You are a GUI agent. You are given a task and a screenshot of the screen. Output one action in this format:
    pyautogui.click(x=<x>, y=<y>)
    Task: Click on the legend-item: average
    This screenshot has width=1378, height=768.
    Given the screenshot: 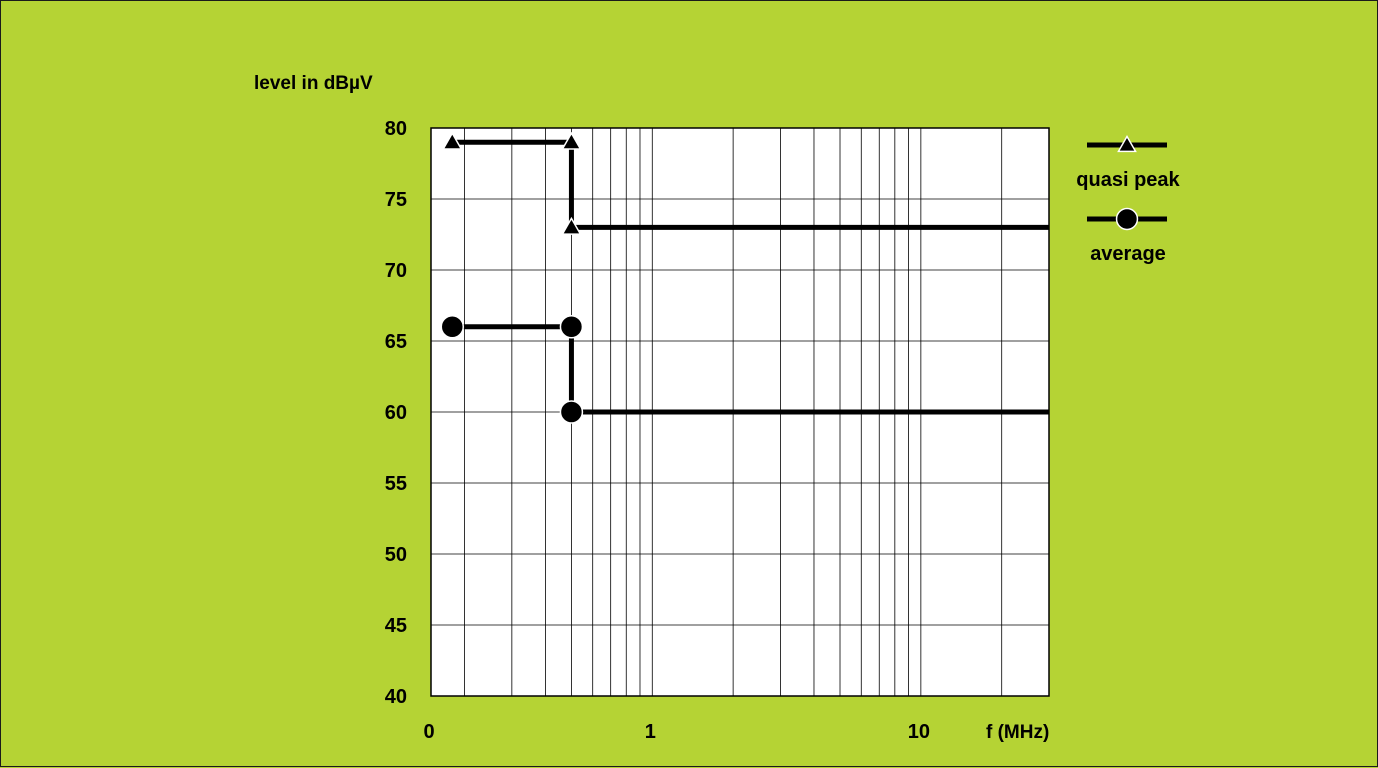 What is the action you would take?
    pyautogui.click(x=1127, y=236)
    